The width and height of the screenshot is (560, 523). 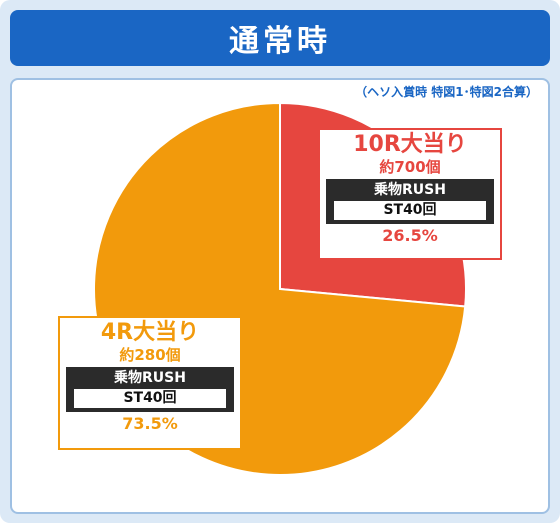 I want to click on slice-value-10r: 26.5%, so click(x=410, y=235).